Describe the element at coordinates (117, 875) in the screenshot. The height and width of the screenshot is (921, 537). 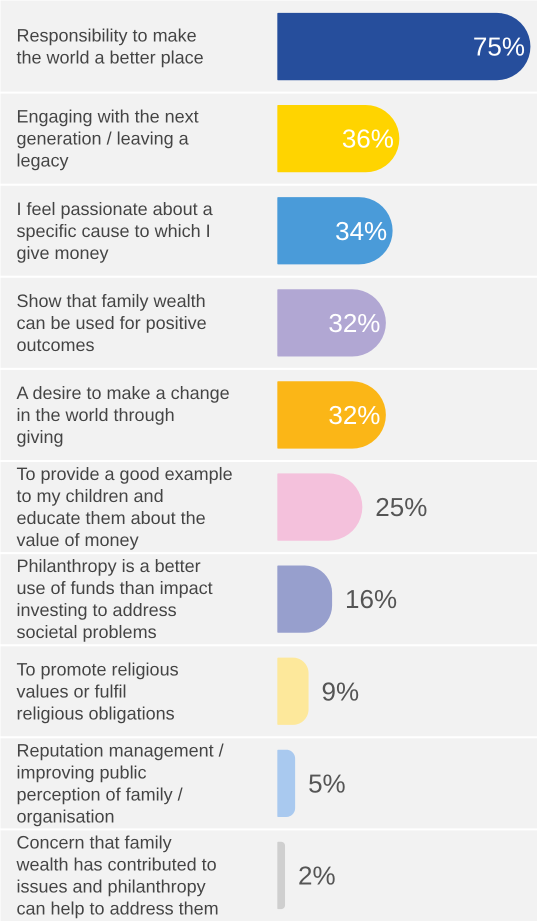
I see `y-tick-label: Concern that family wealth has contributed to issues and philanthropy can help to address them` at that location.